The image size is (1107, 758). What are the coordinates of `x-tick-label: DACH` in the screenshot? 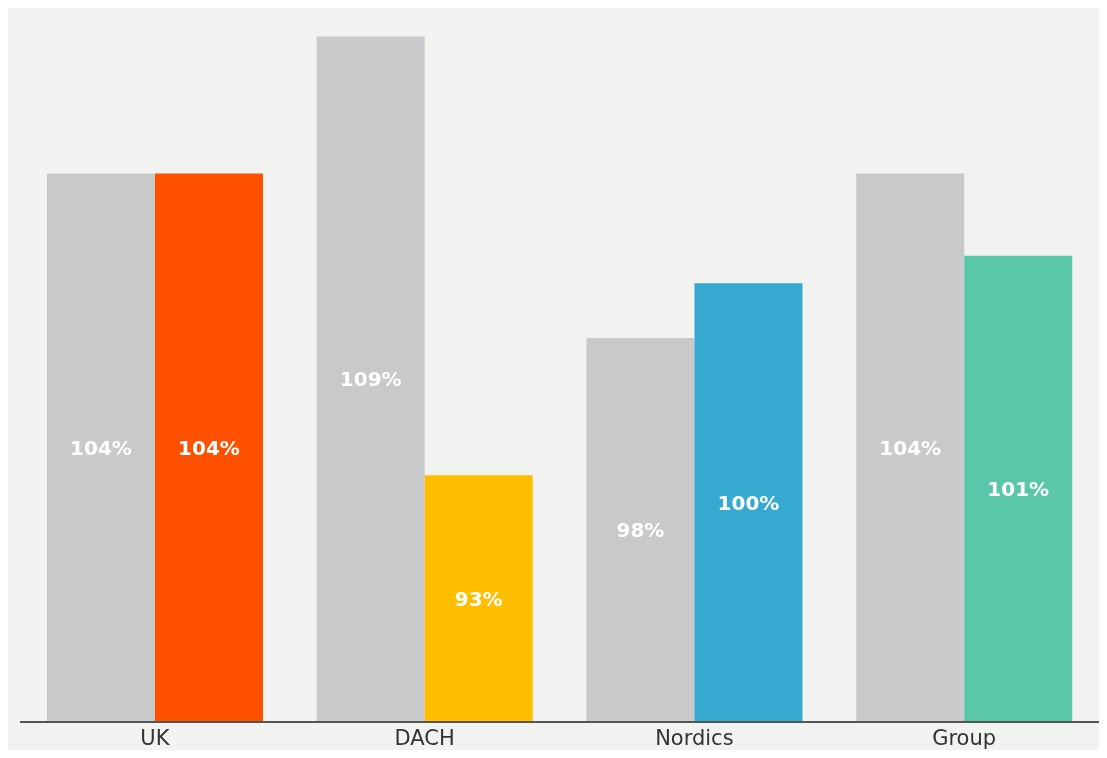 It's located at (424, 737).